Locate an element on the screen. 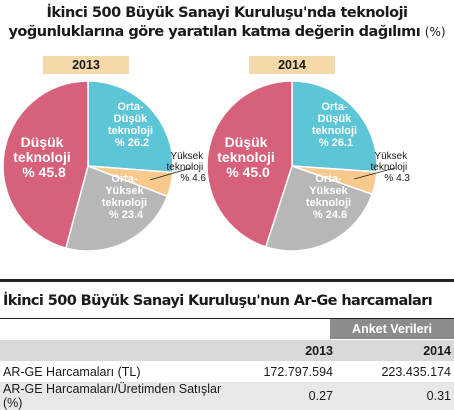 The image size is (454, 410). label-2013-orta-dusuk-l2: Düşük is located at coordinates (131, 119).